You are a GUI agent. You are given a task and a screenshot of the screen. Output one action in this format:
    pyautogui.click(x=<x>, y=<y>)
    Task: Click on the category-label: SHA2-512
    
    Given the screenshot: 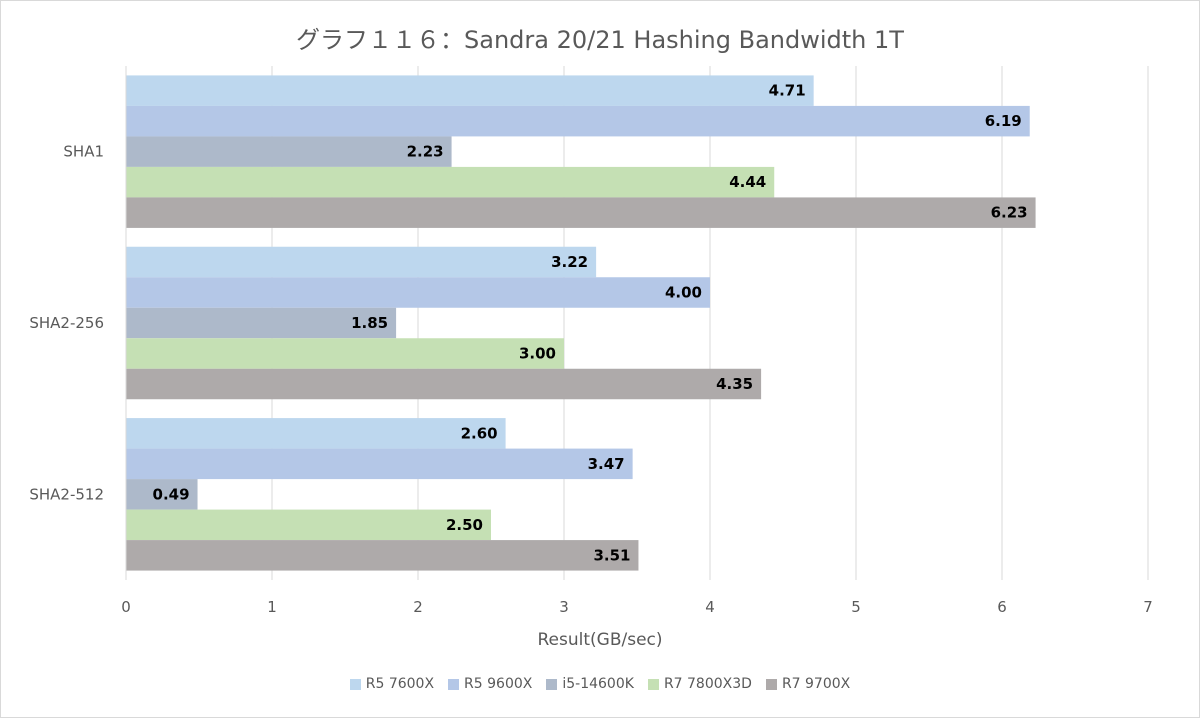 What is the action you would take?
    pyautogui.click(x=66, y=494)
    